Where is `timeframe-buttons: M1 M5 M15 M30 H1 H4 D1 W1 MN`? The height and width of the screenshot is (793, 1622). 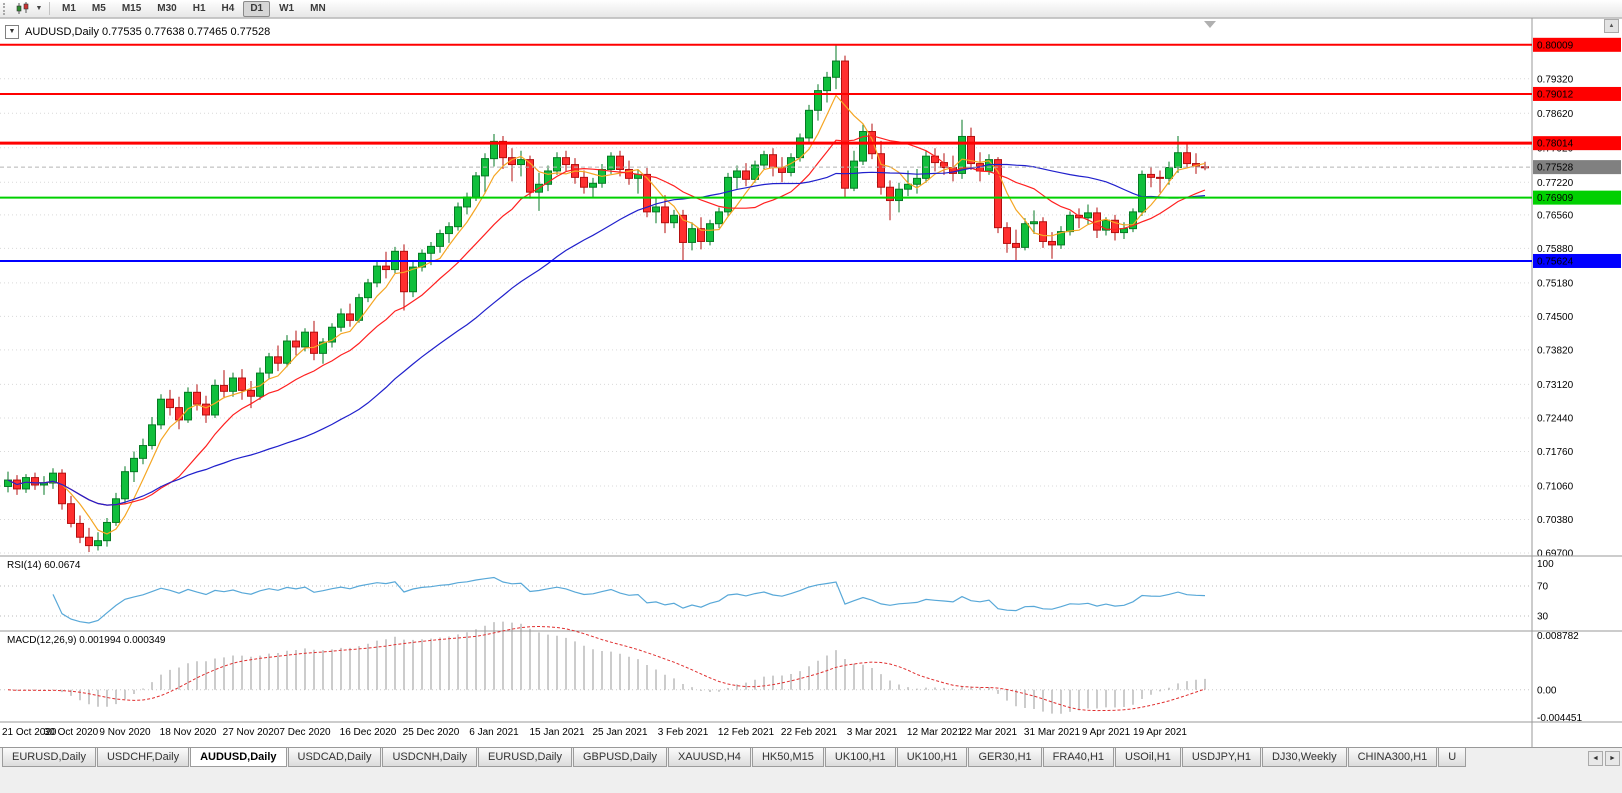 timeframe-buttons: M1 M5 M15 M30 H1 H4 D1 W1 MN is located at coordinates (194, 8).